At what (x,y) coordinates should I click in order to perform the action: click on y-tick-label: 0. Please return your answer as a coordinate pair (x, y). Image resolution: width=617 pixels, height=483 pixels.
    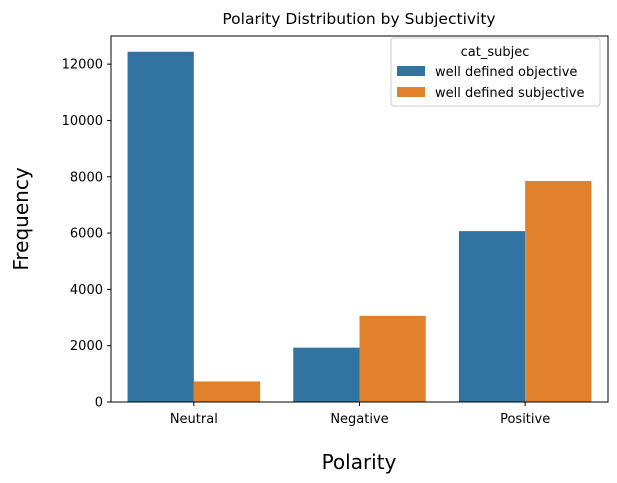
    Looking at the image, I should click on (99, 403).